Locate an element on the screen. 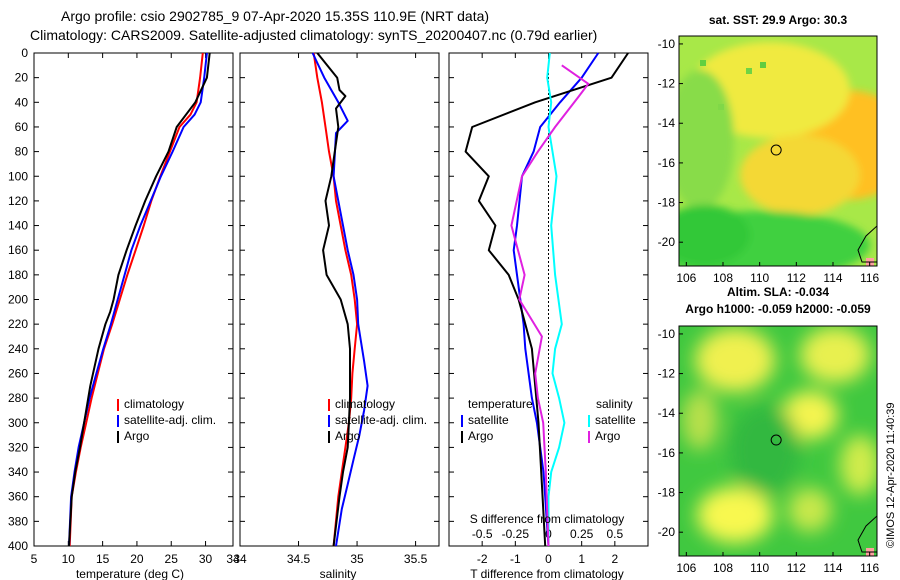  sst-map-title: sat. SST: 29.9 Argo: 30.3 is located at coordinates (778, 20).